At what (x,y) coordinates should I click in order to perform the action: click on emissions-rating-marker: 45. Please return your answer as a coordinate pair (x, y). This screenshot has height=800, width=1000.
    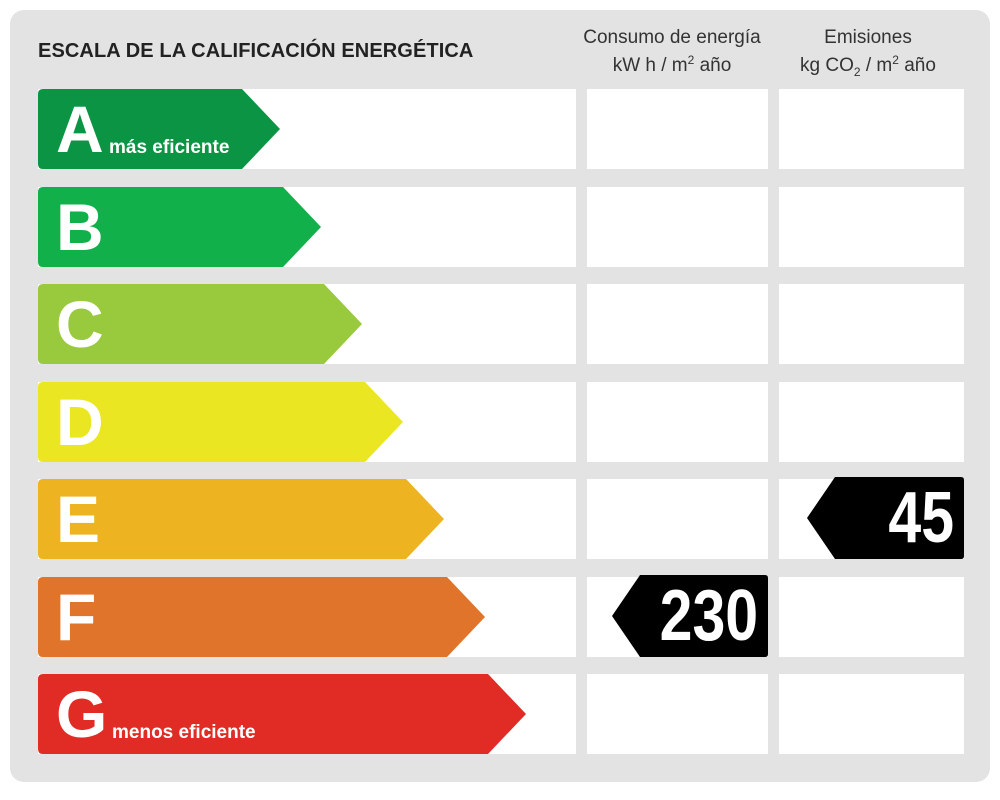
    Looking at the image, I should click on (885, 518).